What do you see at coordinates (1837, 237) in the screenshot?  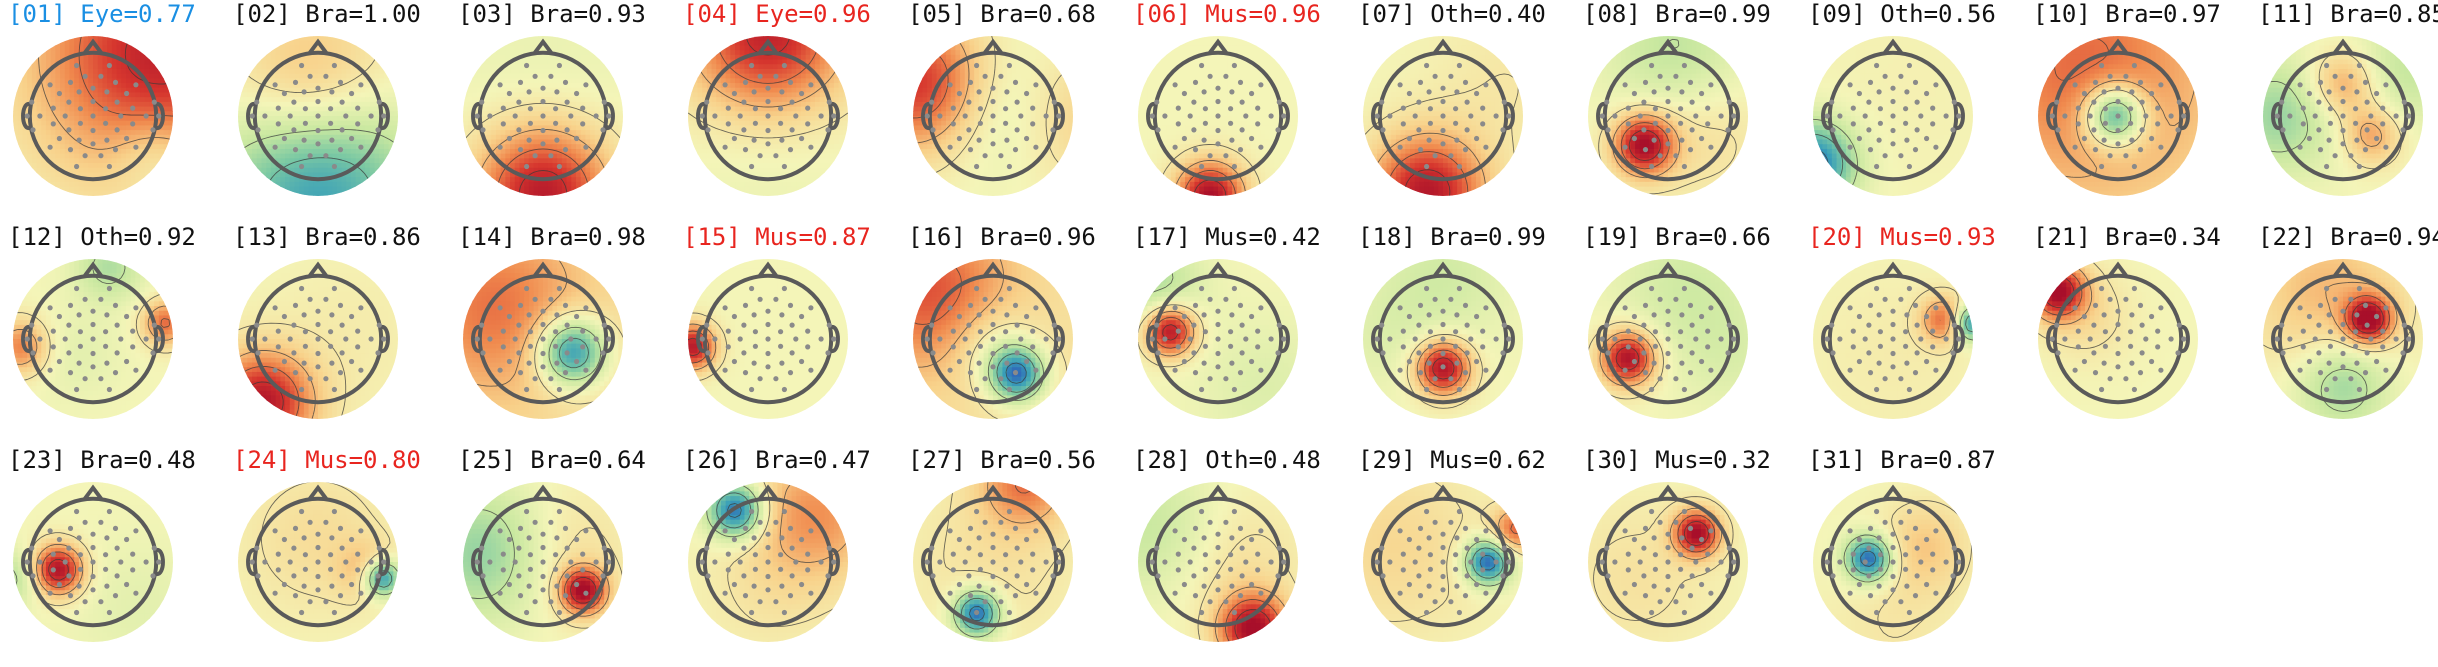 I see `component-index: [20]` at bounding box center [1837, 237].